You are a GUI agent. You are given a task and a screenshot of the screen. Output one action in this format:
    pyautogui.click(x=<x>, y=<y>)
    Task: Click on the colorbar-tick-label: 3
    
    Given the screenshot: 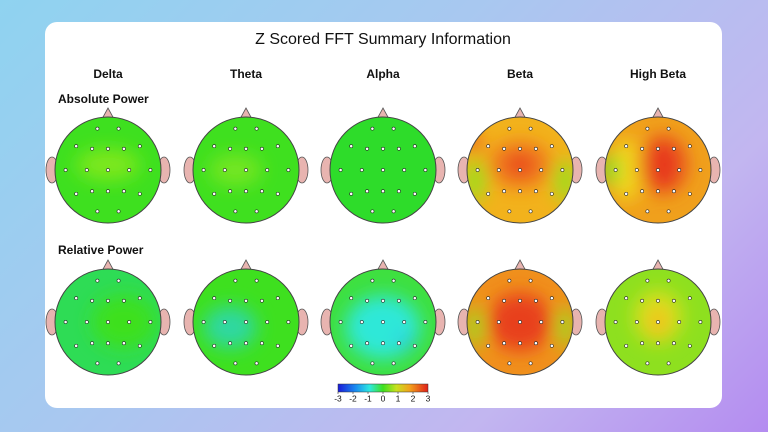 What is the action you would take?
    pyautogui.click(x=428, y=398)
    